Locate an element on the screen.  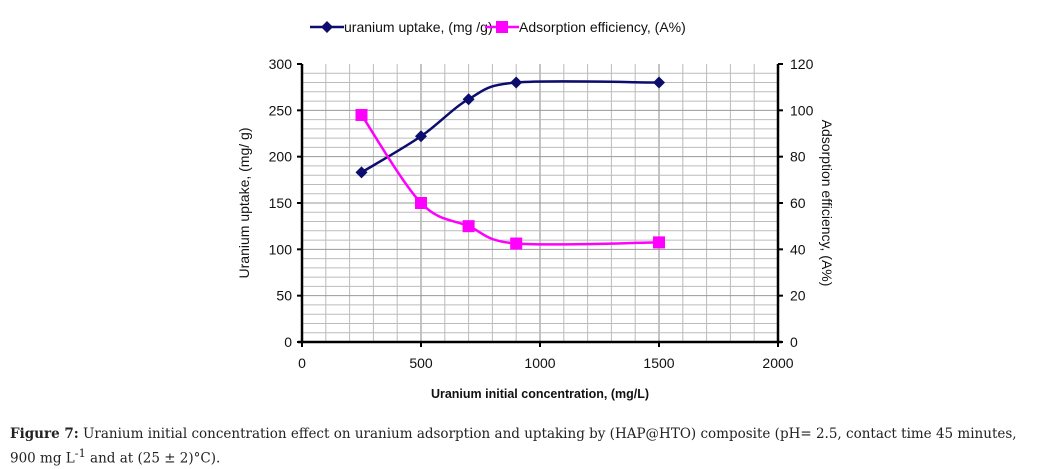
y-tick-label: 200 is located at coordinates (281, 157).